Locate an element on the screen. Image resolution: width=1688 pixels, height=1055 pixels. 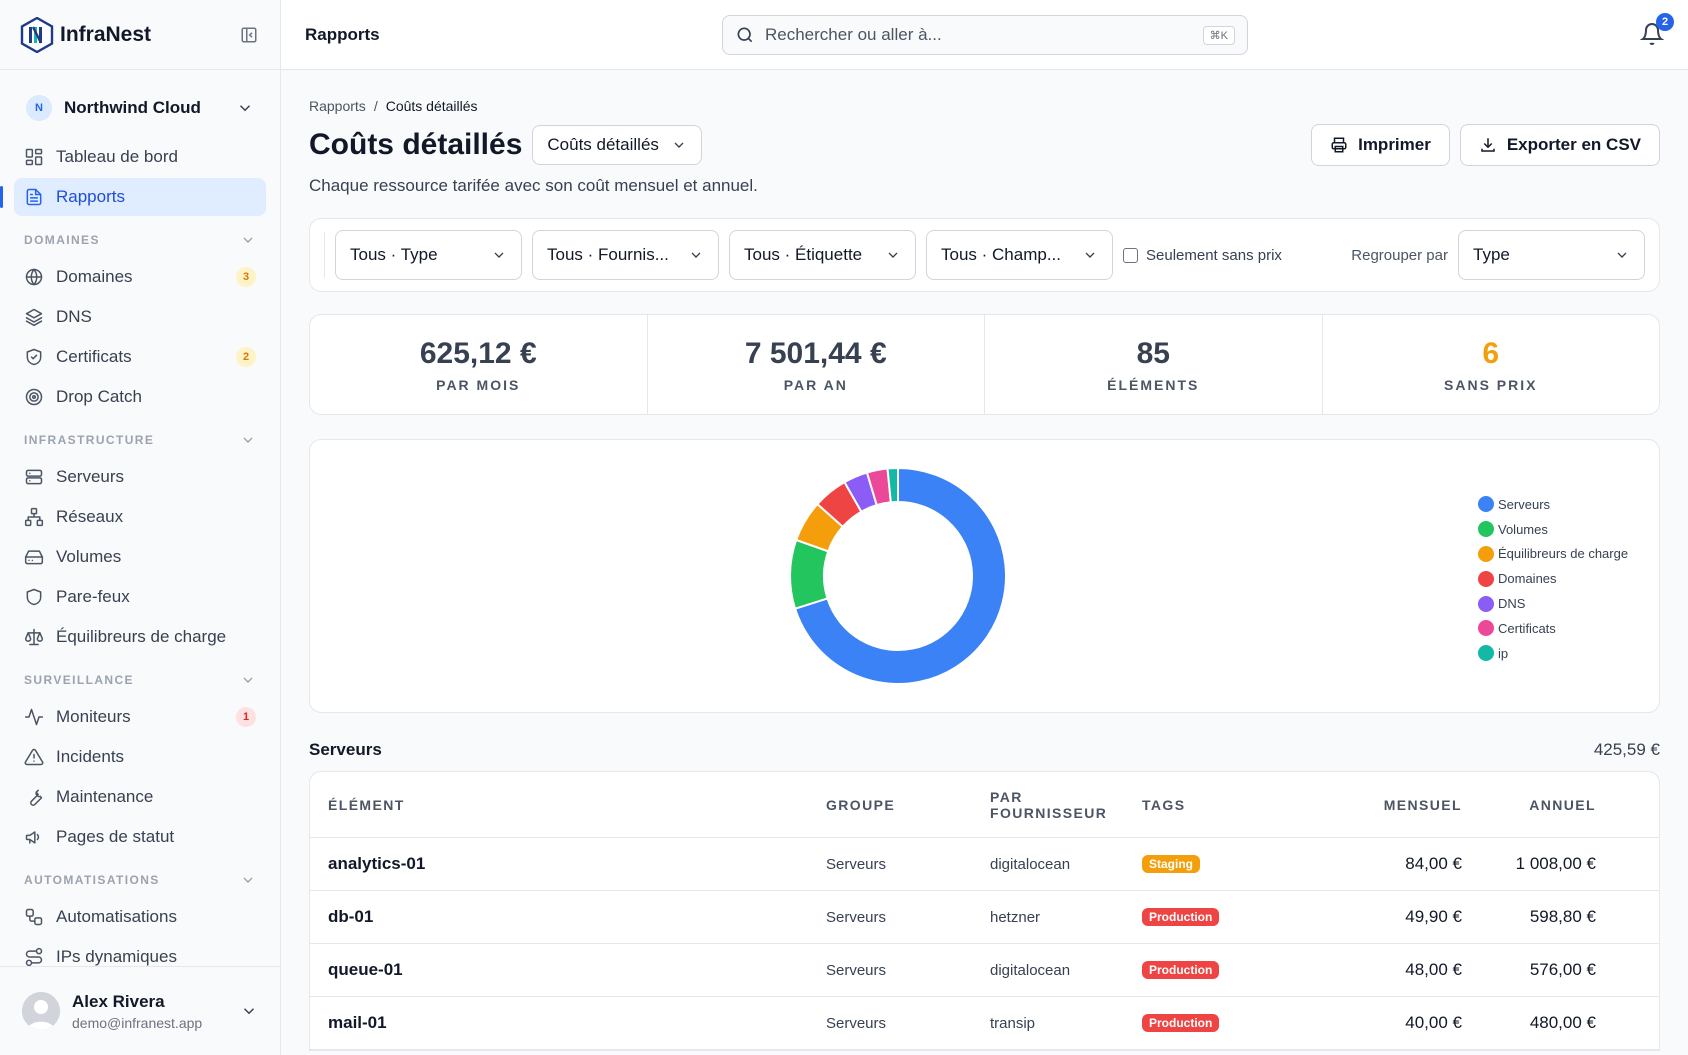
sidebar-item: DNS is located at coordinates (140, 317).